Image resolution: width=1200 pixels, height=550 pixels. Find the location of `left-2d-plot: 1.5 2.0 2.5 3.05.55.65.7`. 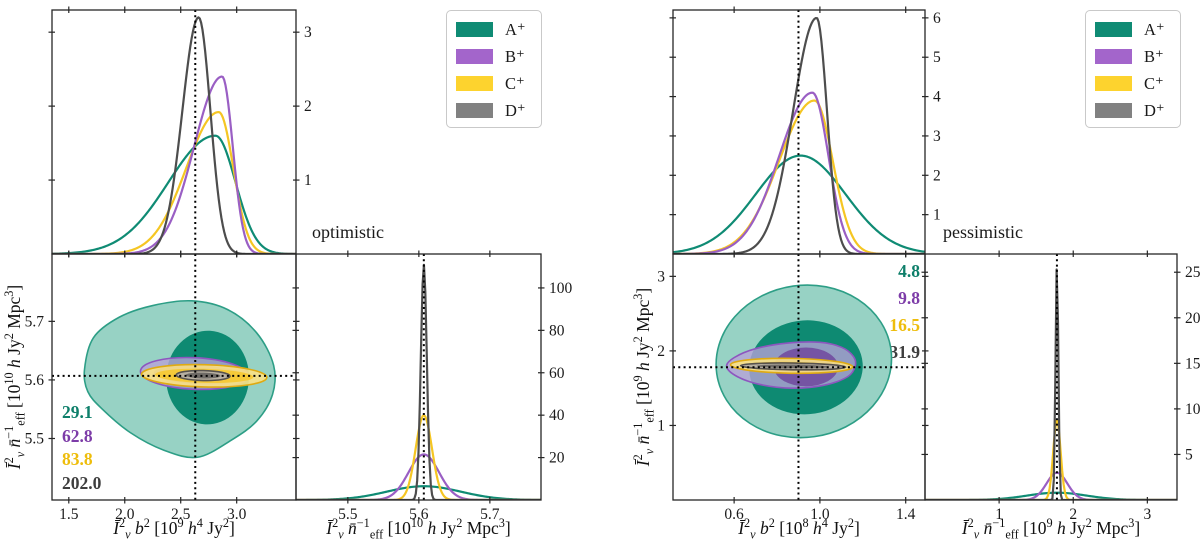

left-2d-plot: 1.5 2.0 2.5 3.05.55.65.7 is located at coordinates (162, 386).